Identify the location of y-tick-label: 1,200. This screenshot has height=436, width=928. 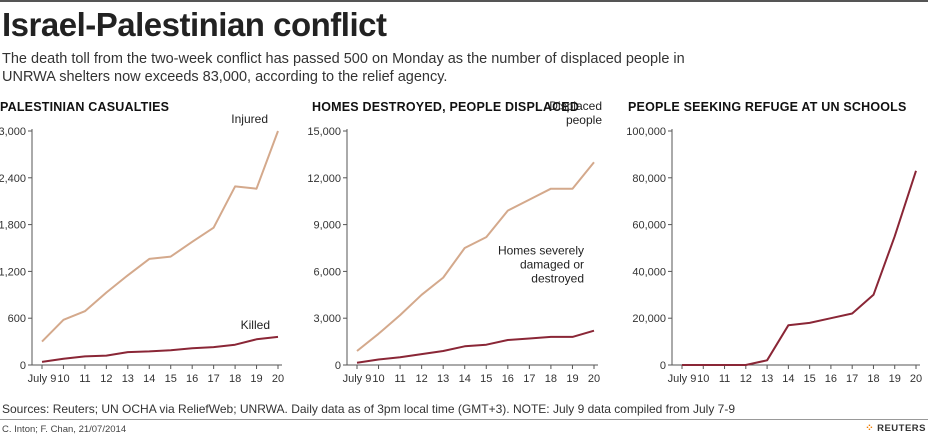
(13, 272).